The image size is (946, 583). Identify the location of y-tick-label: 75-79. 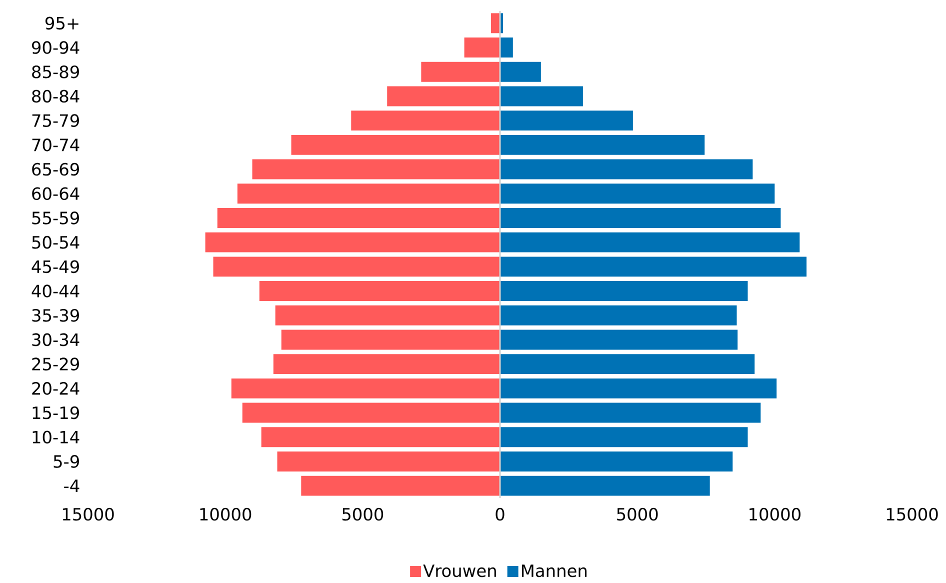
(55, 120).